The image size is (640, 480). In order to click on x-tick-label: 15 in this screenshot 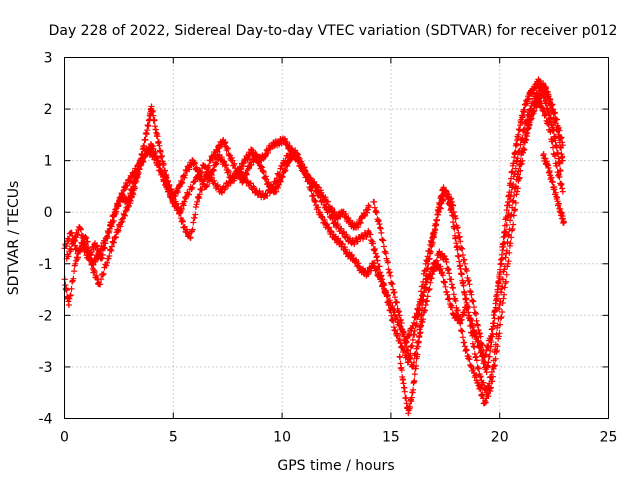, I will do `click(391, 438)`.